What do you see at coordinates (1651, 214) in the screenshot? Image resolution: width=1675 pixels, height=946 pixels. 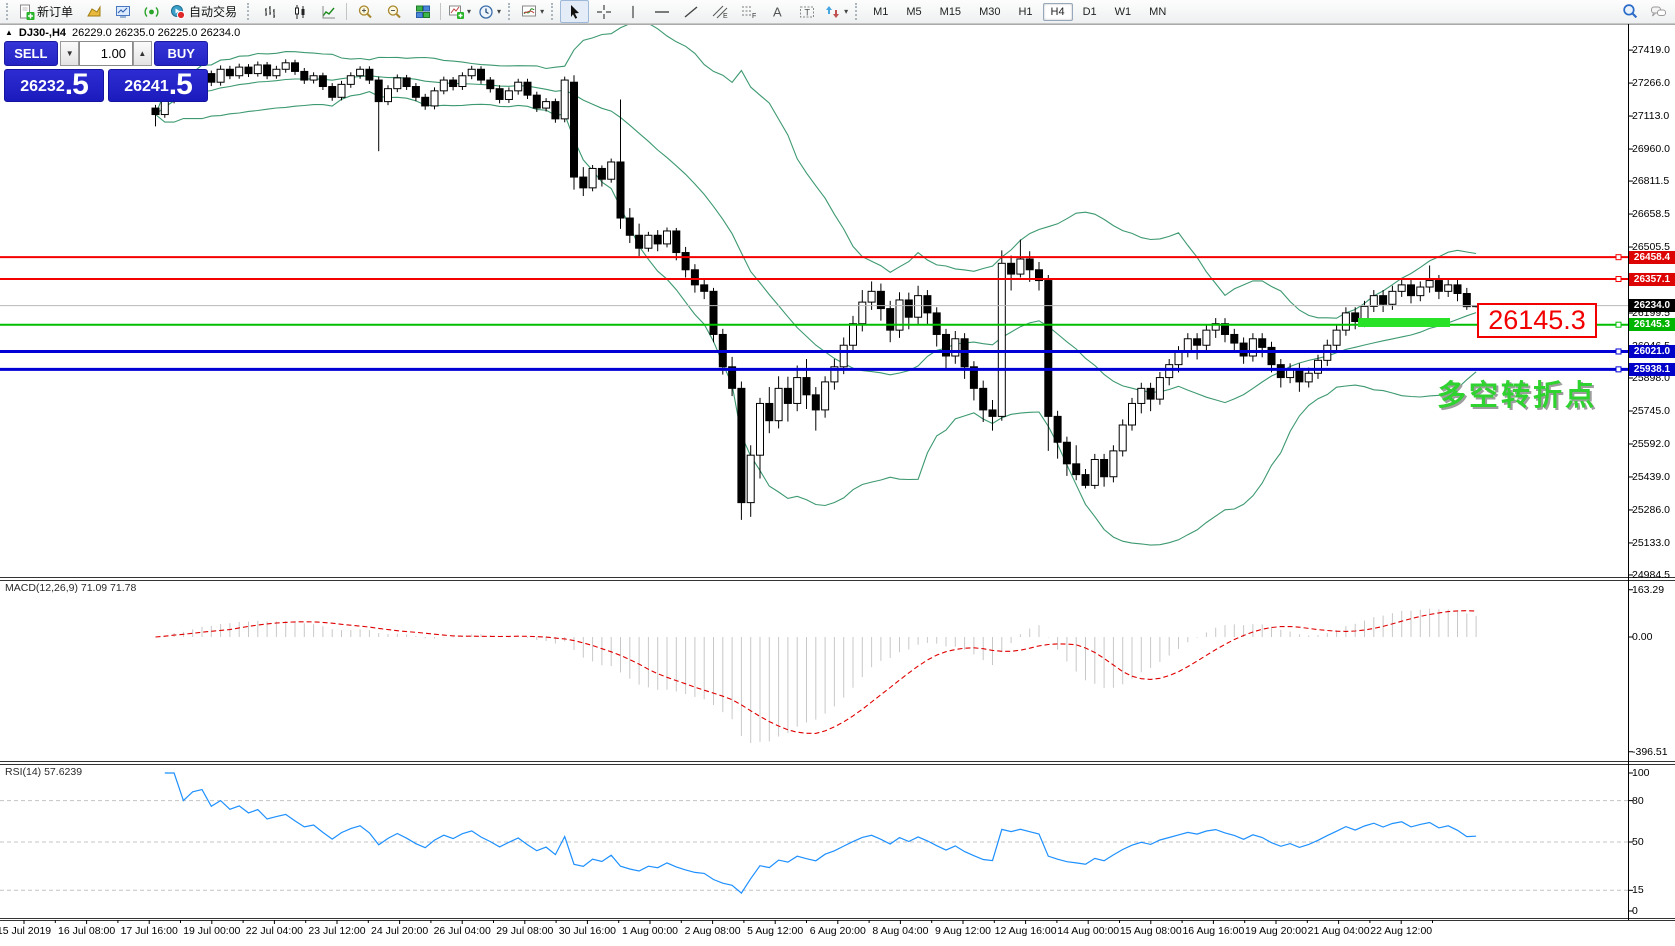 I see `price-tick-label: 26658.5` at bounding box center [1651, 214].